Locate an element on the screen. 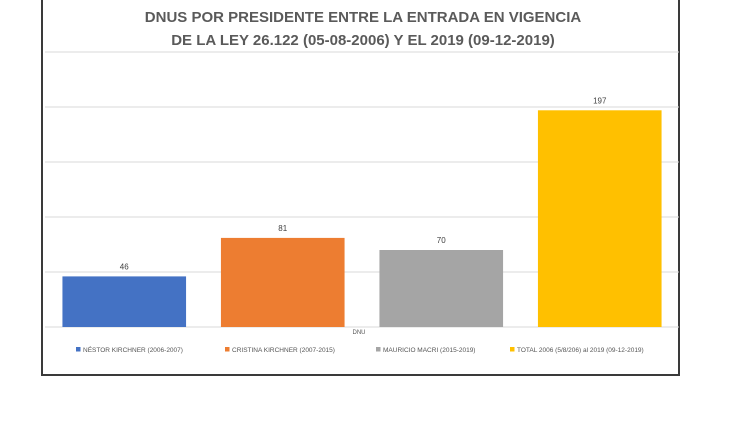  legend-label-1: NÉSTOR KIRCHNER (2006-2007) is located at coordinates (133, 349).